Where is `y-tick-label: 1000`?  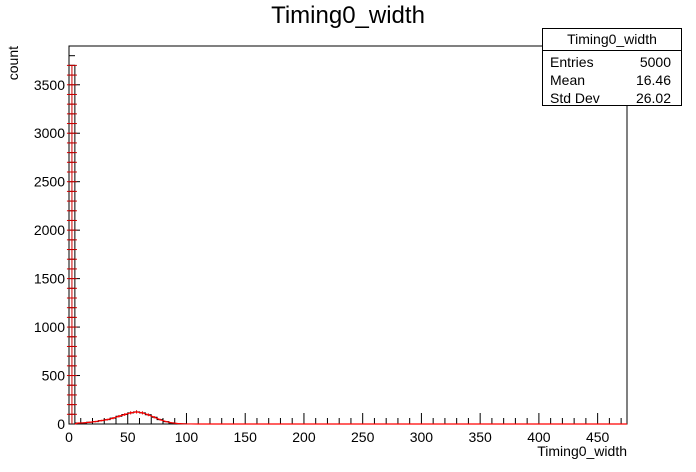 y-tick-label: 1000 is located at coordinates (49, 327).